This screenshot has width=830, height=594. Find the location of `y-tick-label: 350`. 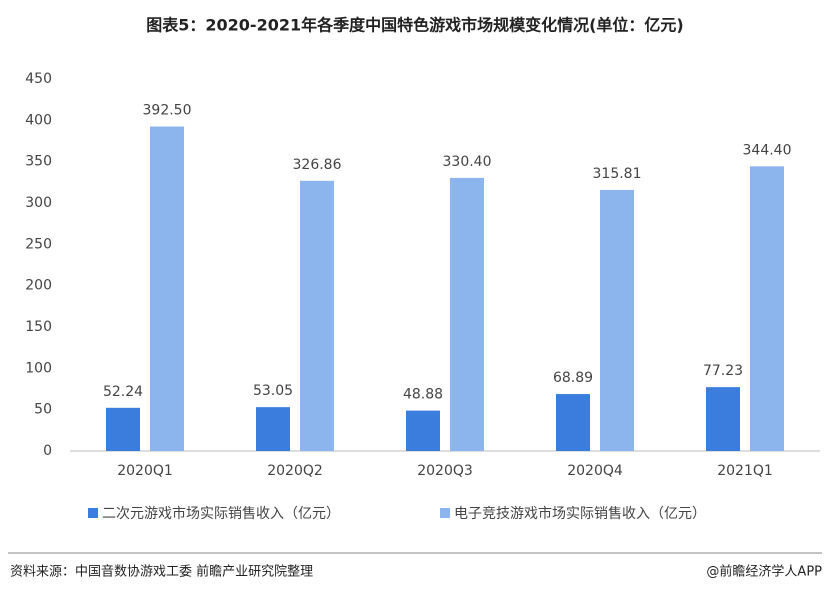

y-tick-label: 350 is located at coordinates (38, 162).